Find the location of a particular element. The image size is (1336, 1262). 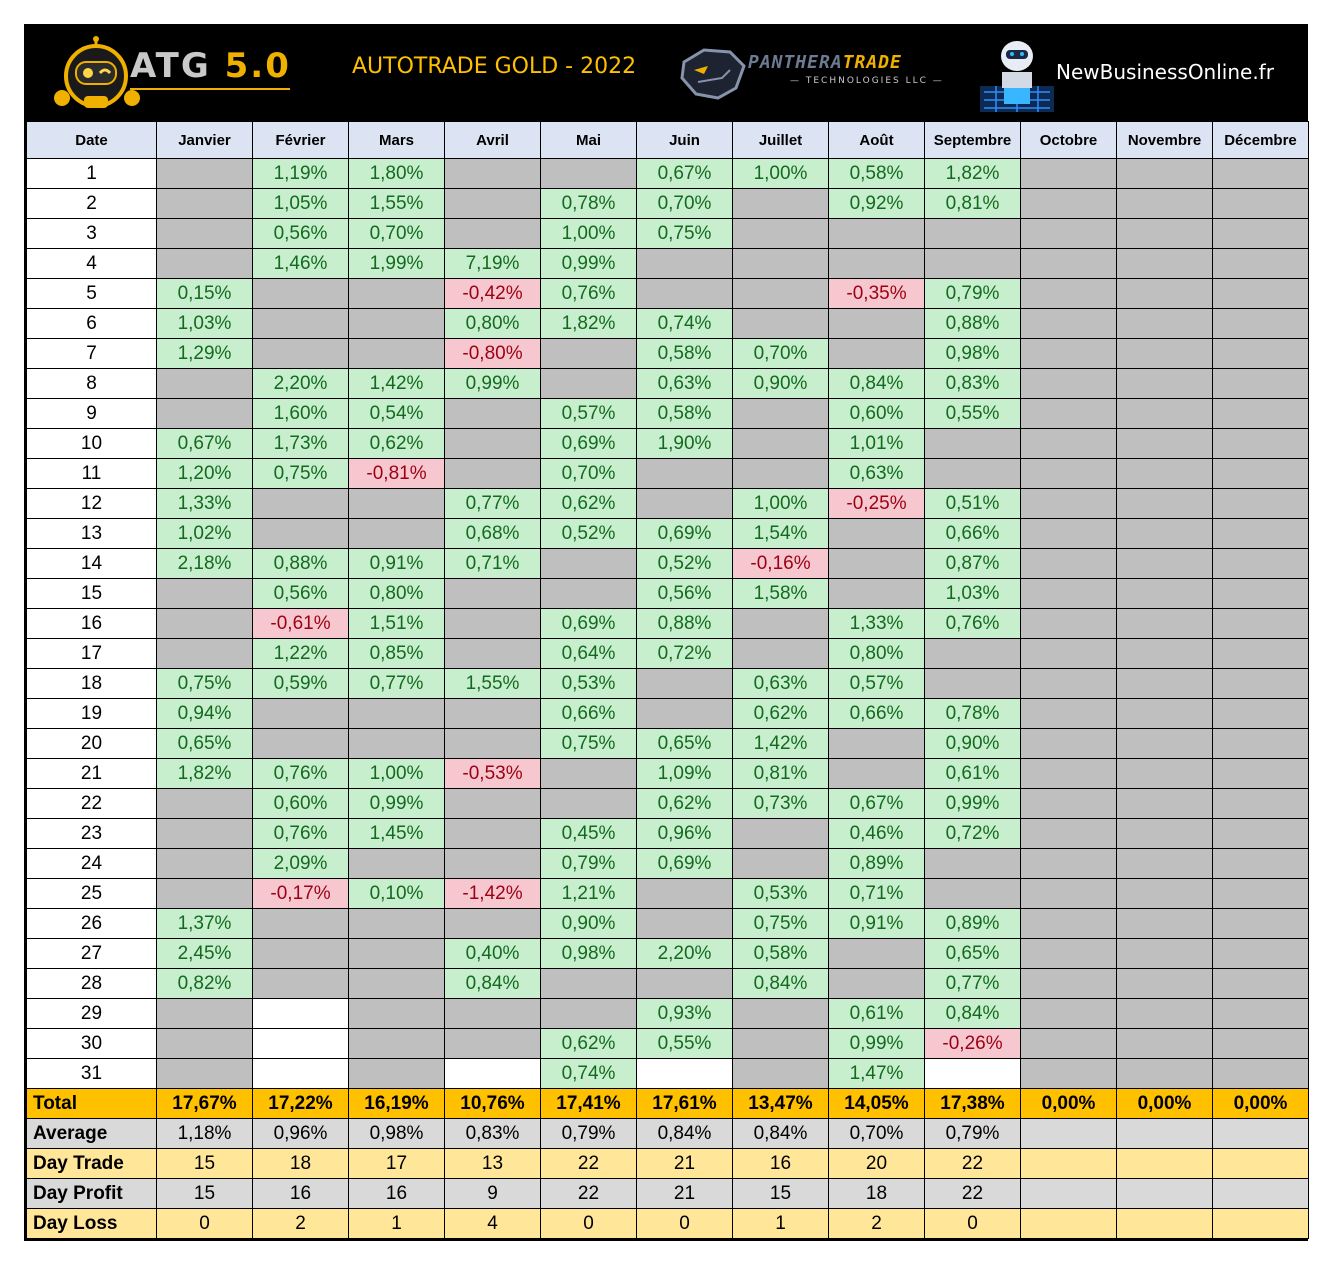

profit-cell: 0,58% is located at coordinates (684, 353).